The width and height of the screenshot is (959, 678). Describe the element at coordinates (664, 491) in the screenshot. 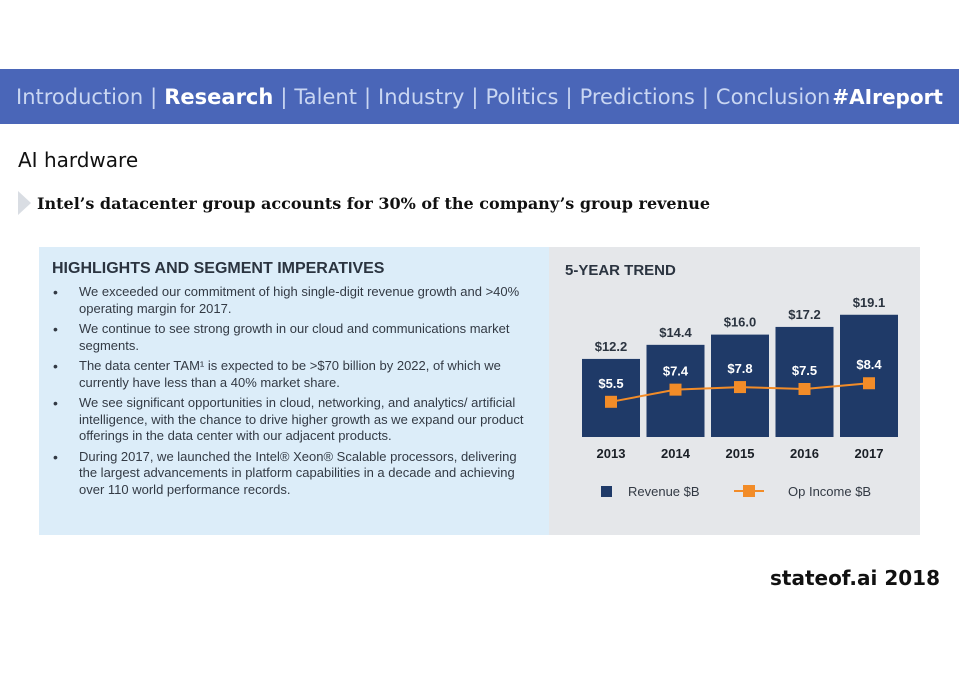

I see `legend-revenue-label: Revenue $B` at that location.